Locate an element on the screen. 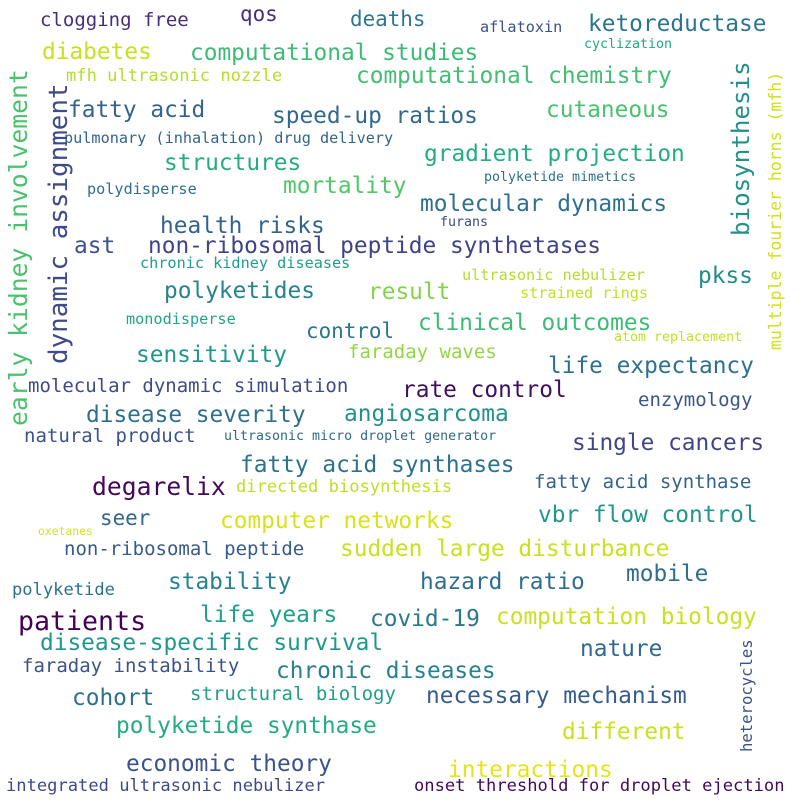  word: ultrasonic nebulizer is located at coordinates (553, 275).